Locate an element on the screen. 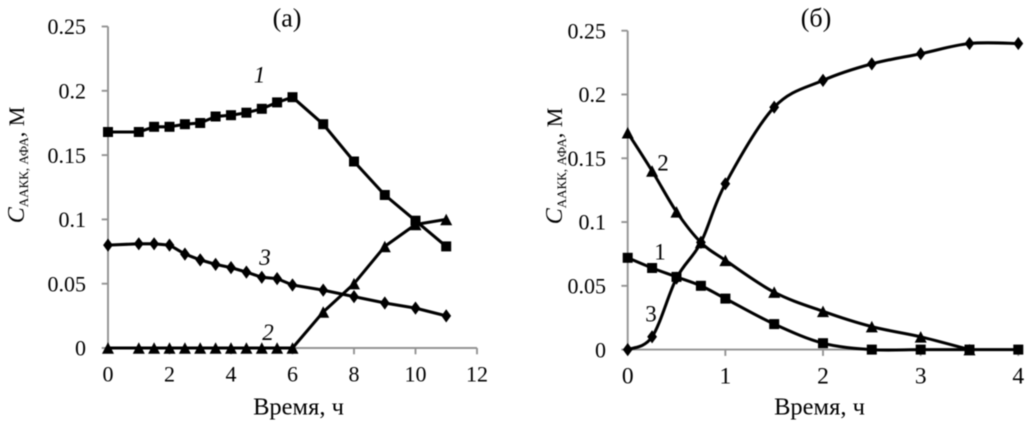 This screenshot has width=1036, height=429. svg-text: 12 is located at coordinates (477, 374).